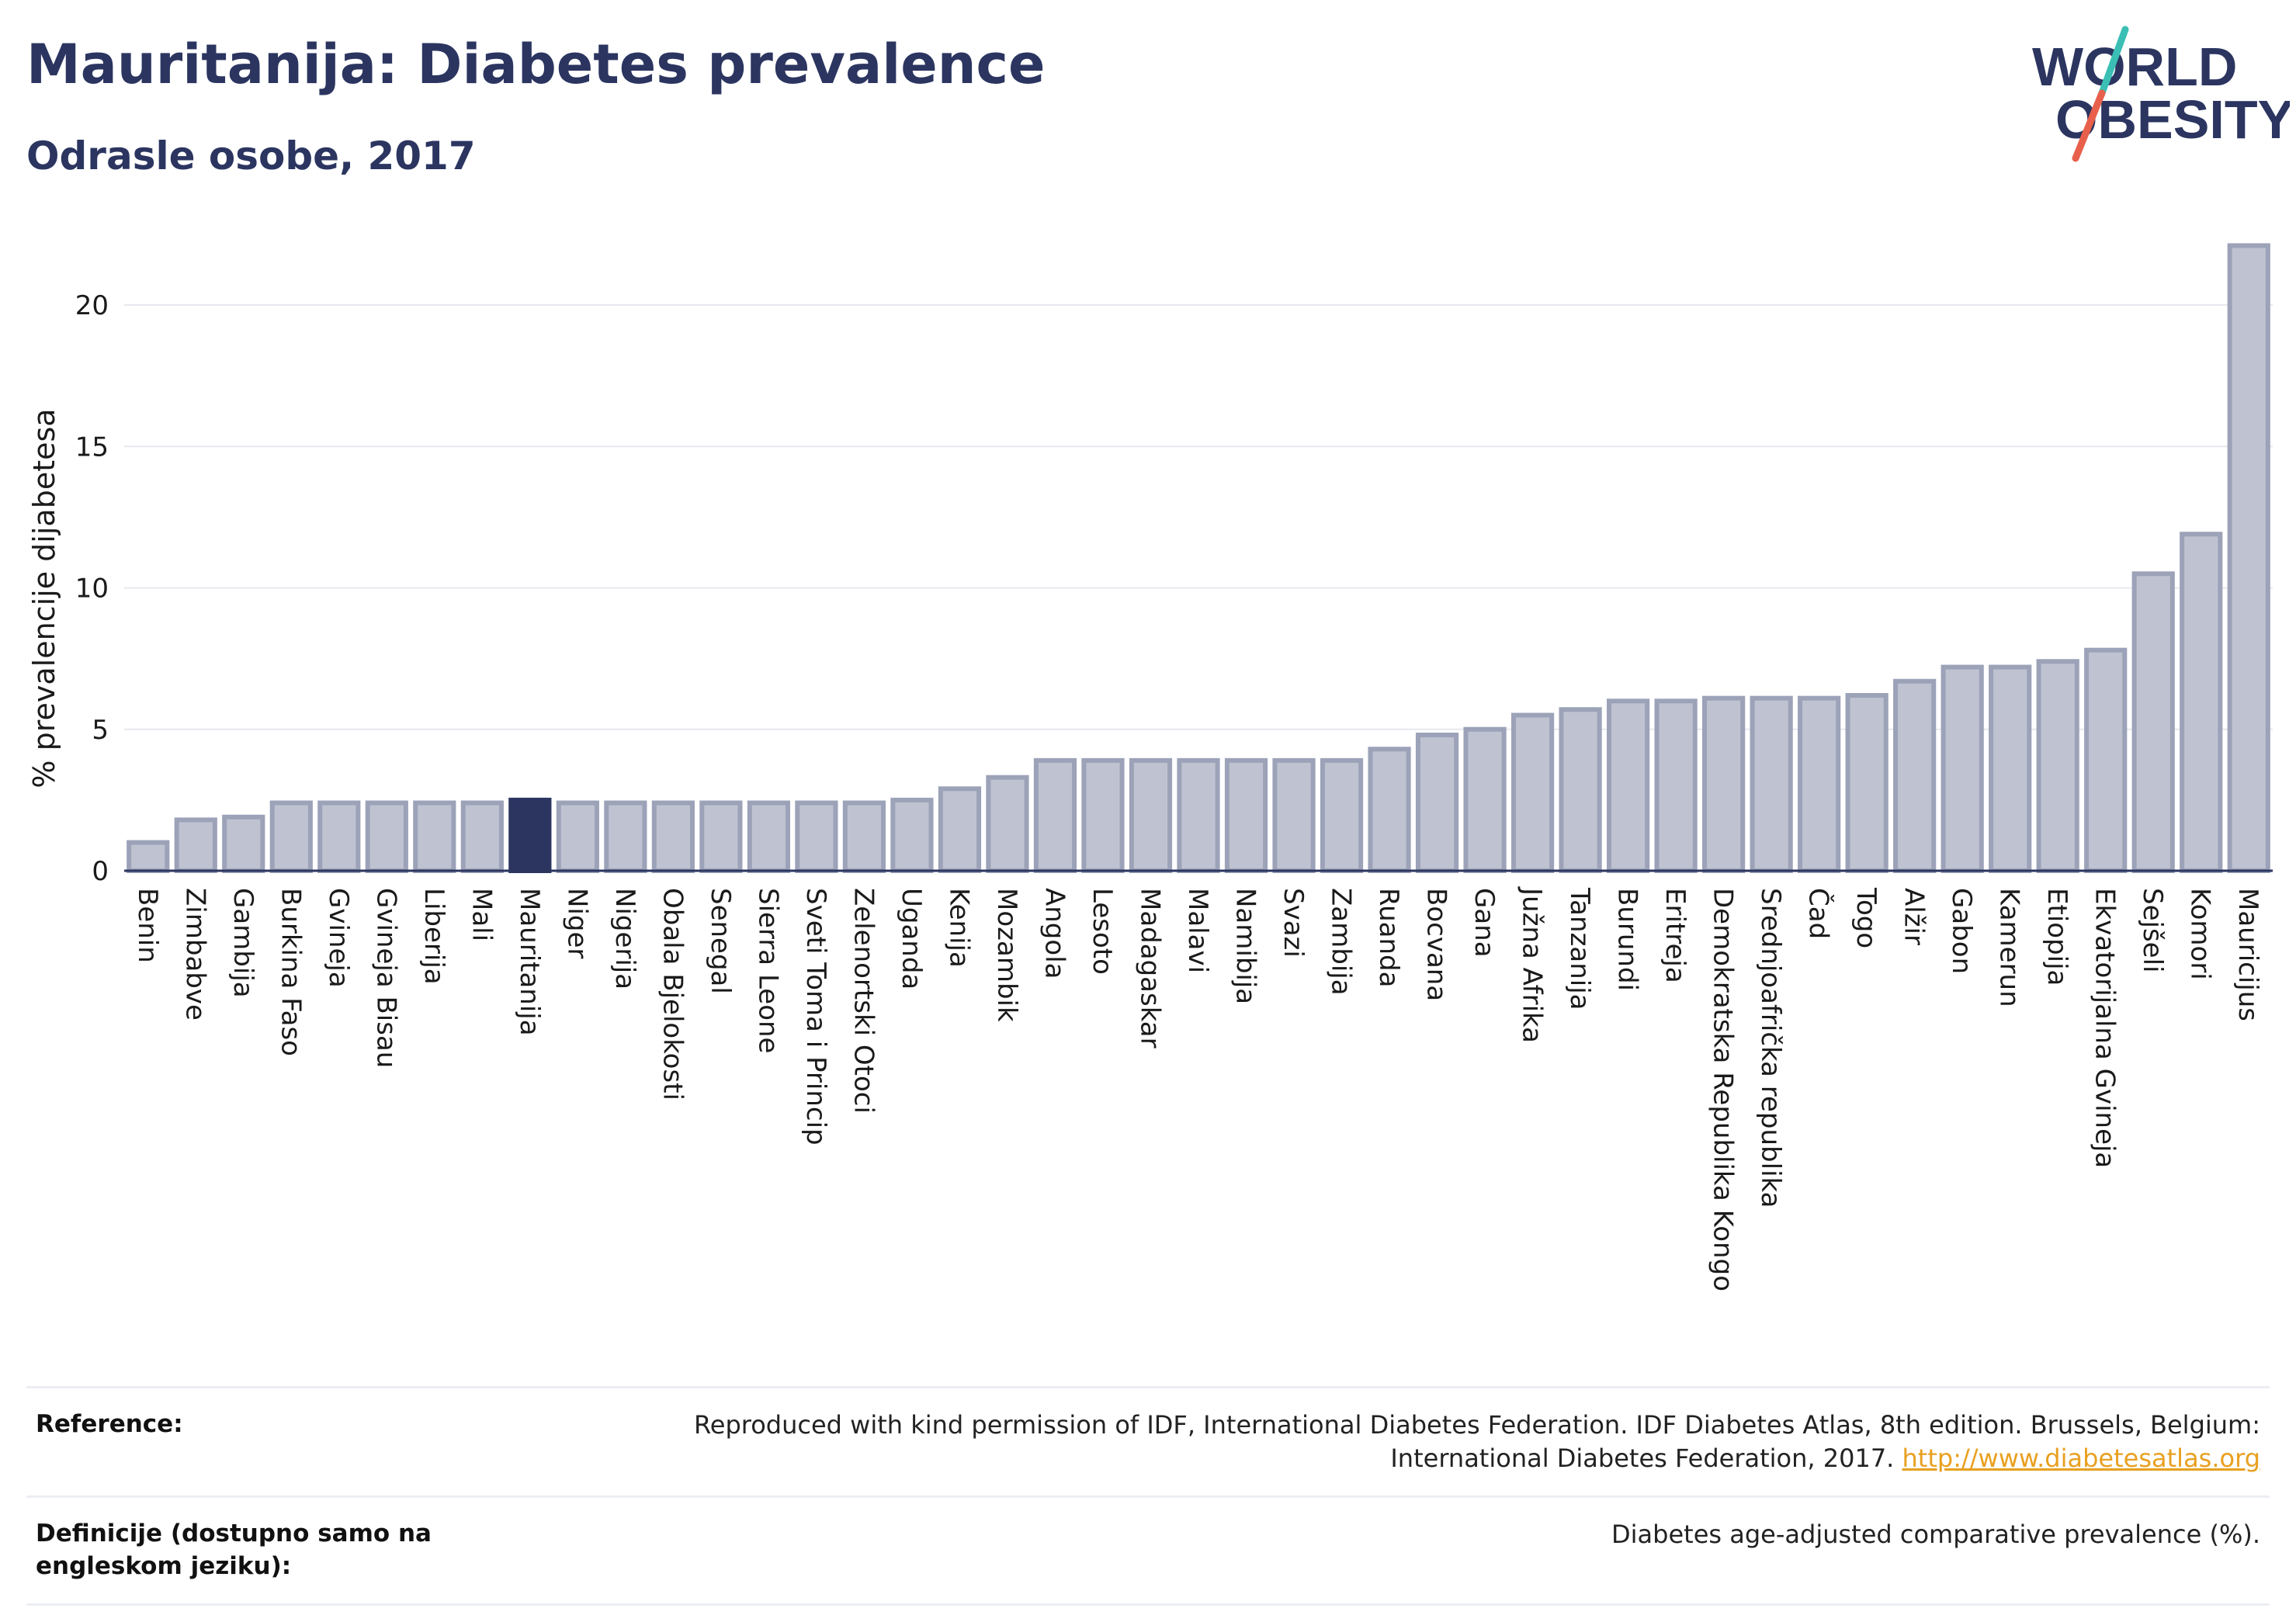 The image size is (2296, 1622). What do you see at coordinates (1293, 923) in the screenshot?
I see `x-tick-label: Svazi` at bounding box center [1293, 923].